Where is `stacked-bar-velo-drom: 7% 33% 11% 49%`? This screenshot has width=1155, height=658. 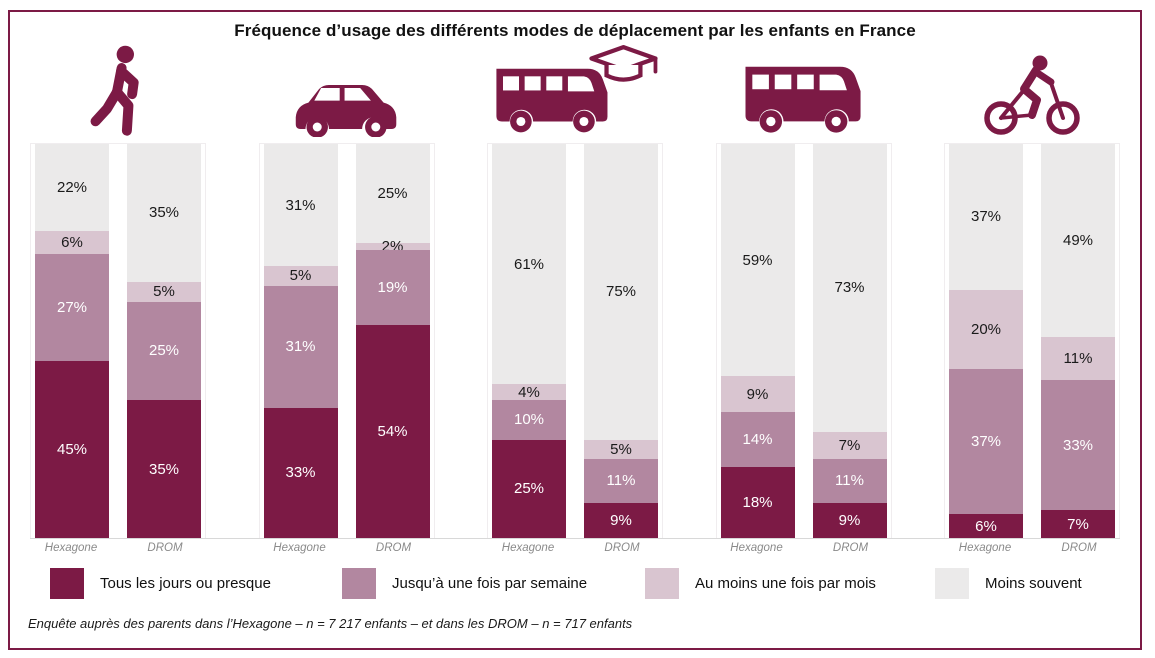 stacked-bar-velo-drom: 7% 33% 11% 49% is located at coordinates (1078, 340).